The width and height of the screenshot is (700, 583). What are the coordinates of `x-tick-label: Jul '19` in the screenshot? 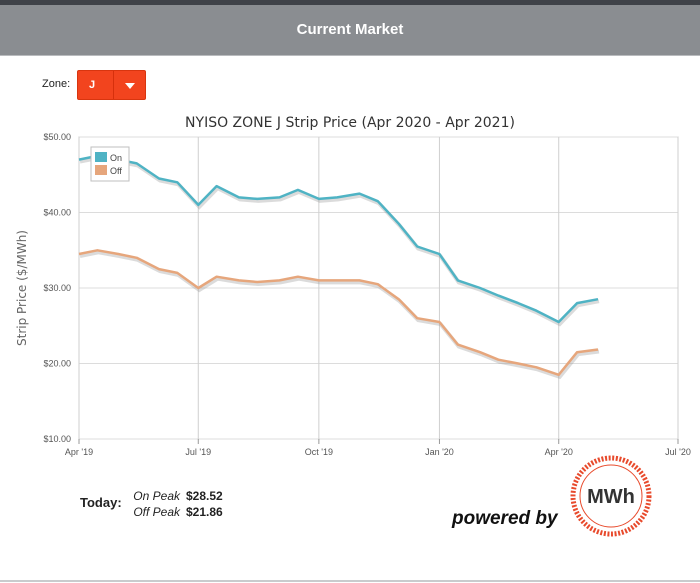 It's located at (198, 452).